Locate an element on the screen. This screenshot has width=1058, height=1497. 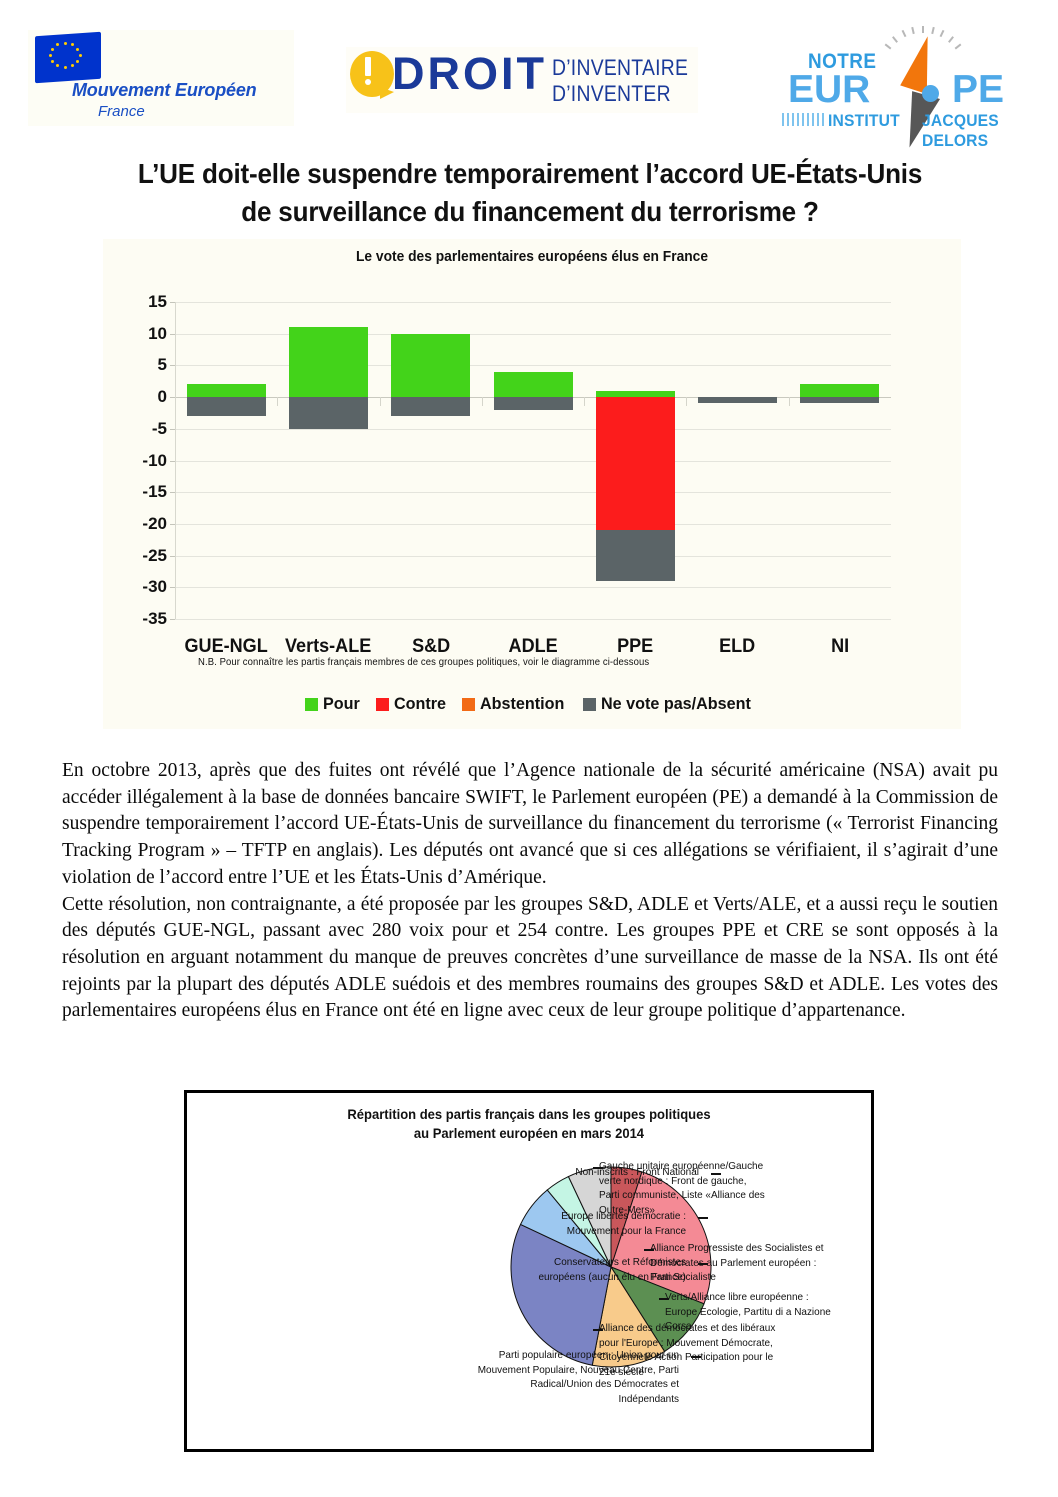
europe-word-part2: PE is located at coordinates (978, 89).